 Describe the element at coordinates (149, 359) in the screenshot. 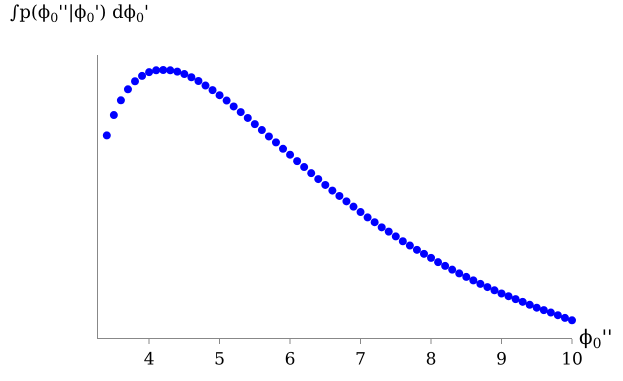

I see `x-tick-label: 4` at that location.